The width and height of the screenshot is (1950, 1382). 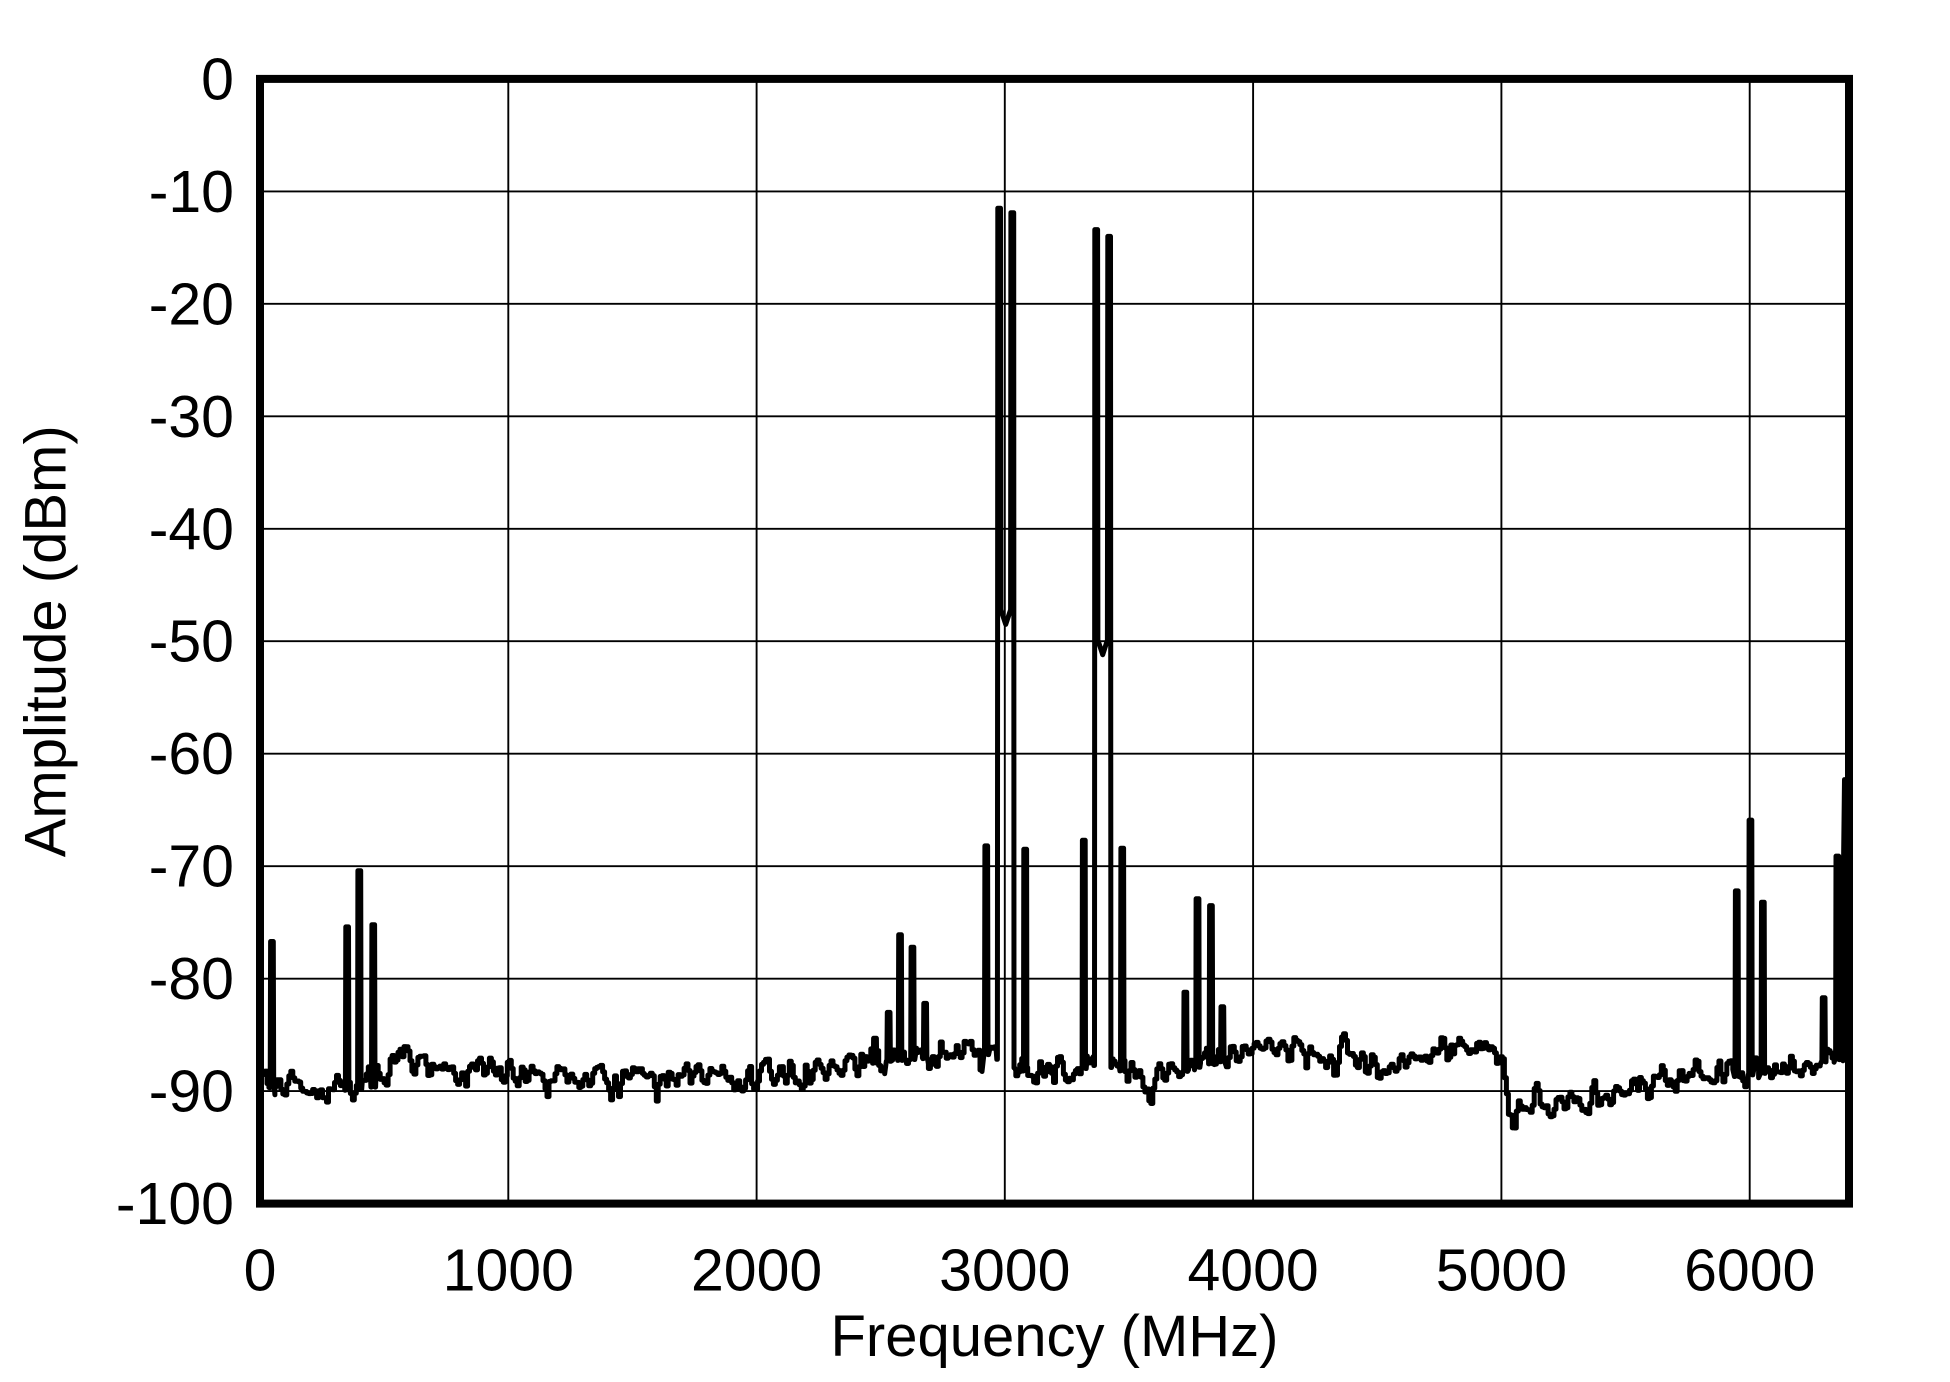 I want to click on svg-text: 4000, so click(x=1252, y=1271).